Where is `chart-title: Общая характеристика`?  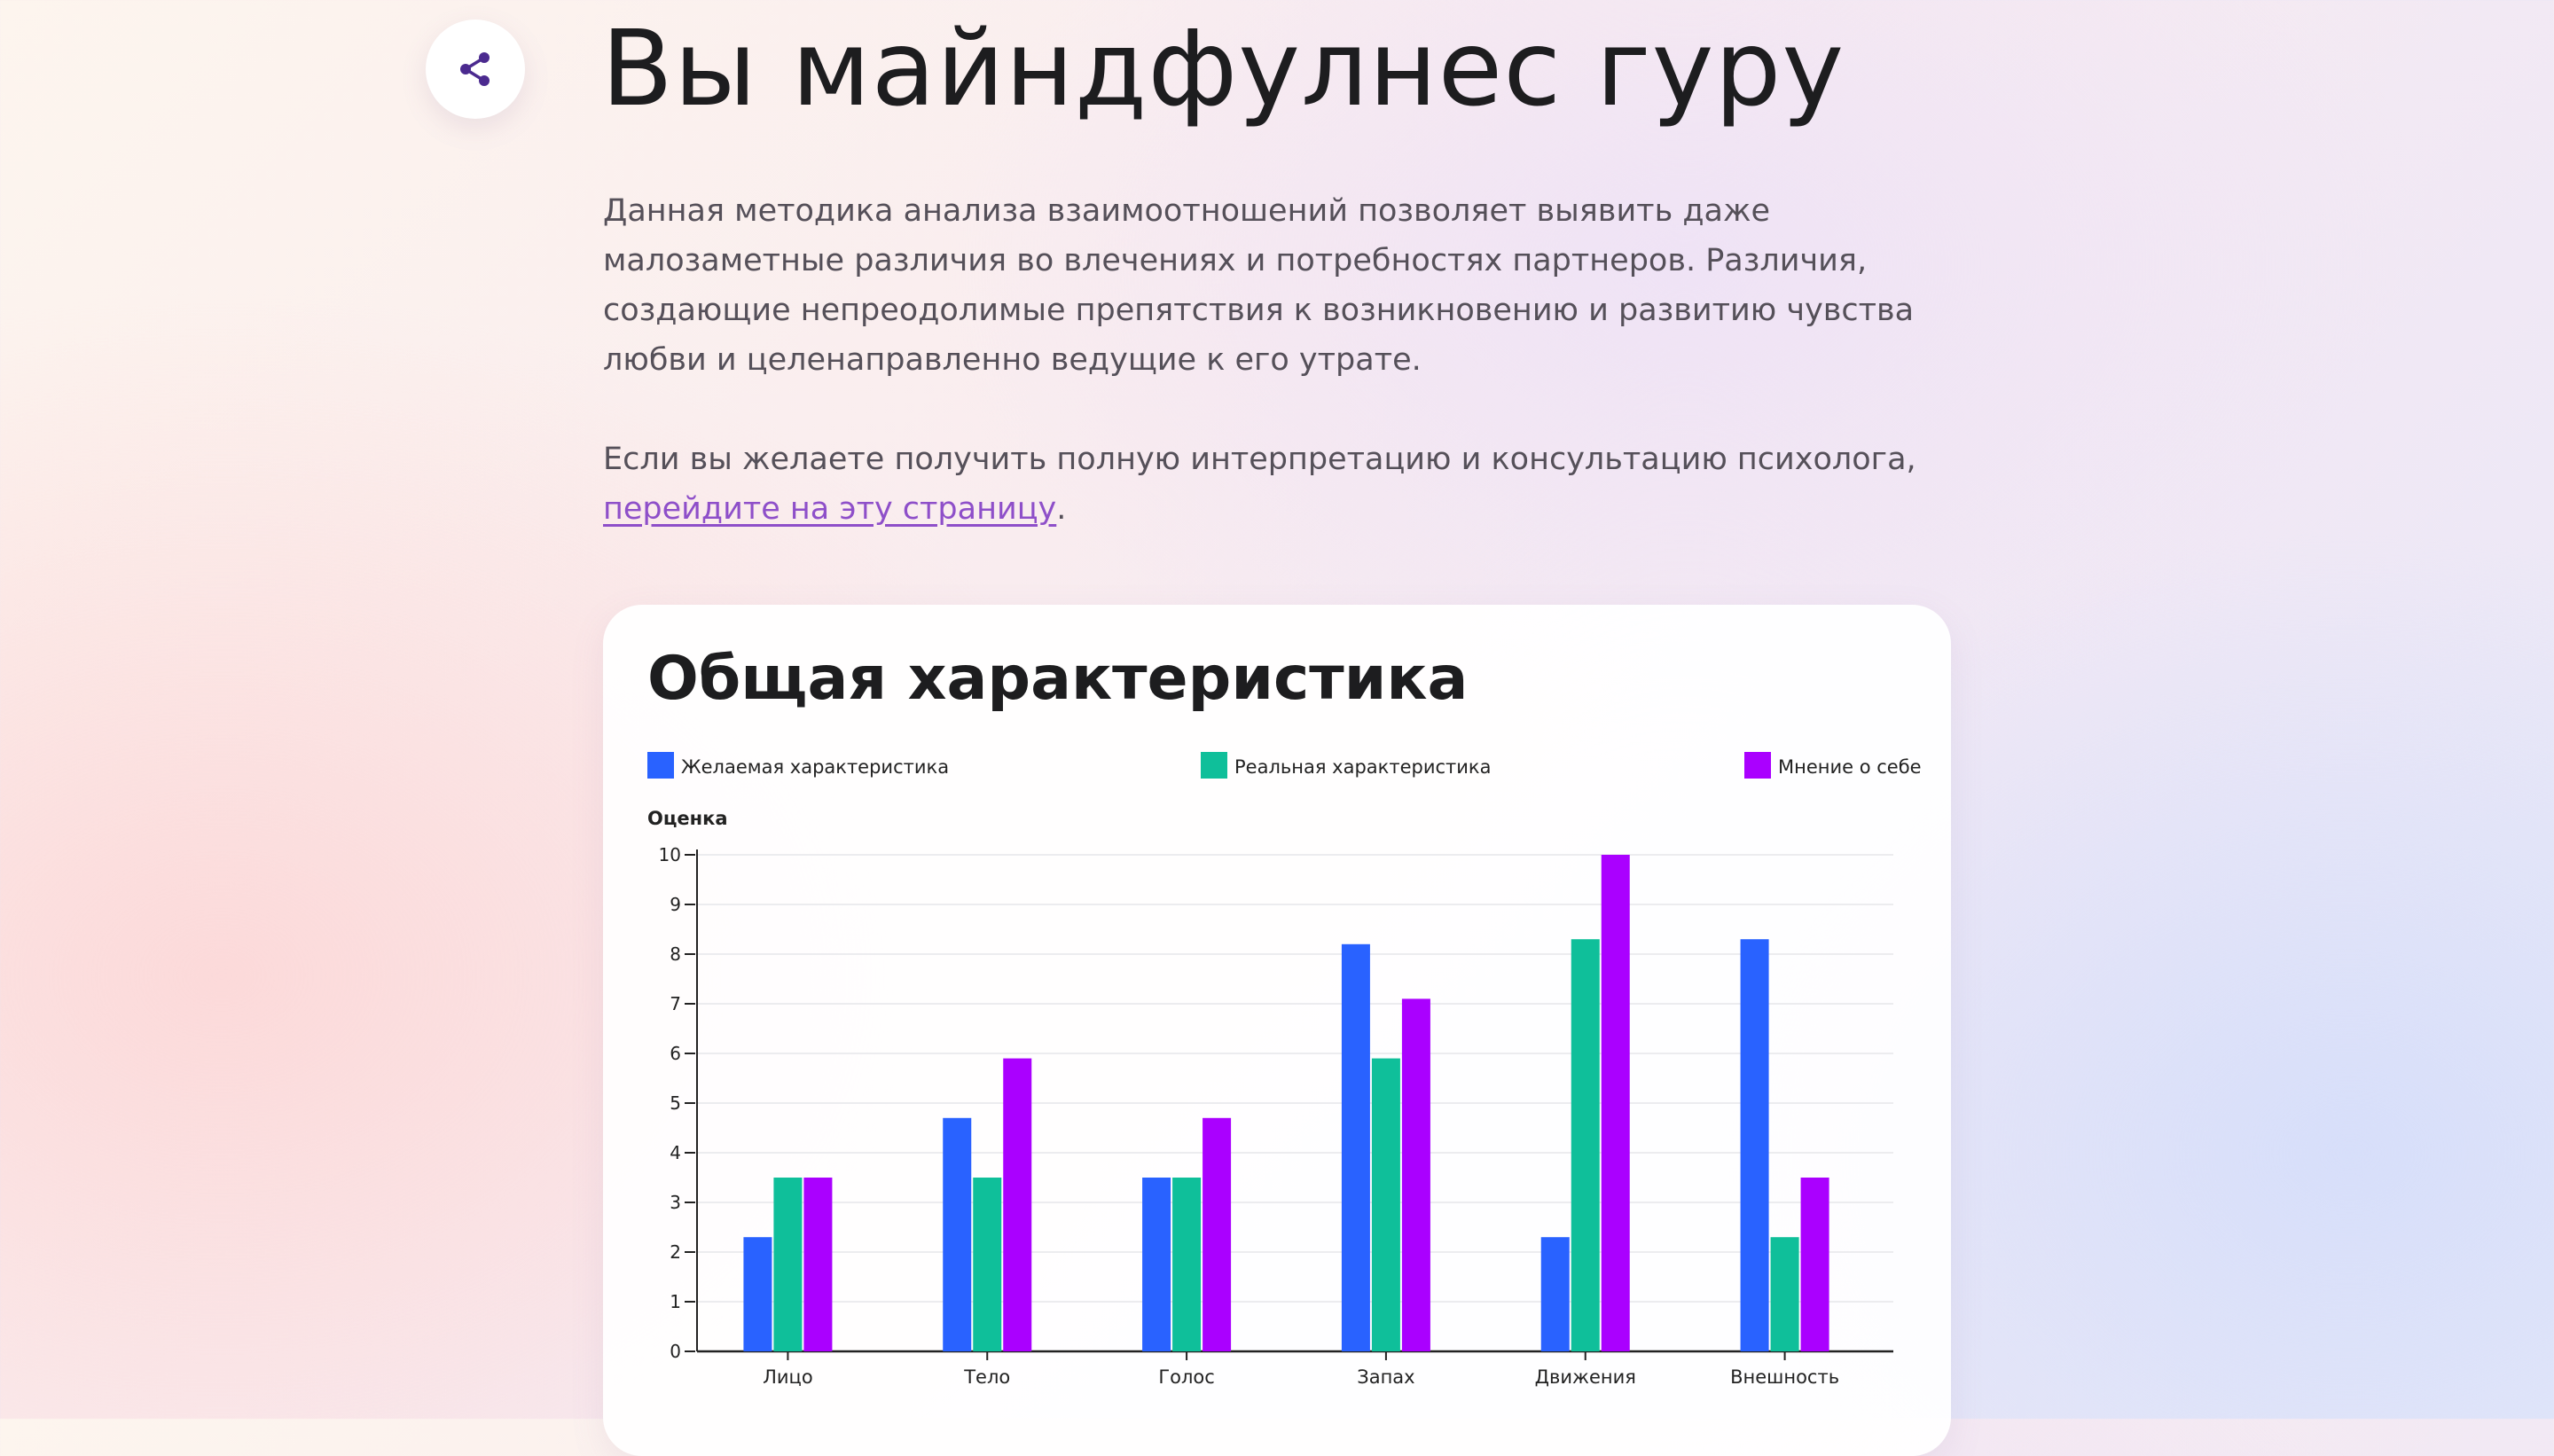
chart-title: Общая характеристика is located at coordinates (1058, 679).